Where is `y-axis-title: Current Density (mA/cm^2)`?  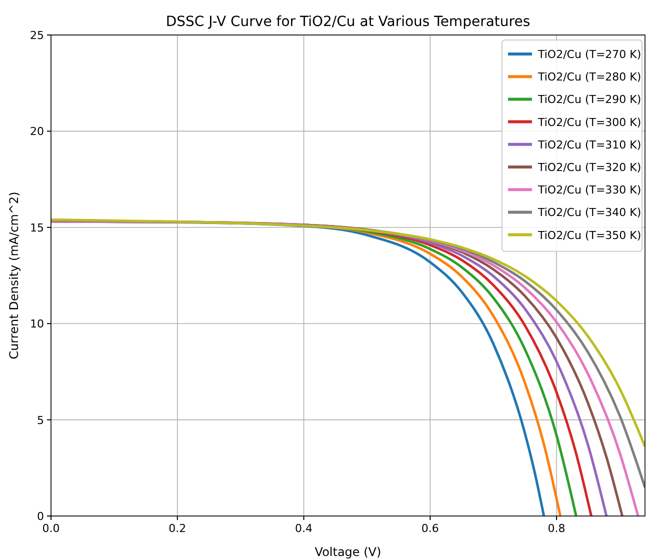
y-axis-title: Current Density (mA/cm^2) is located at coordinates (14, 276).